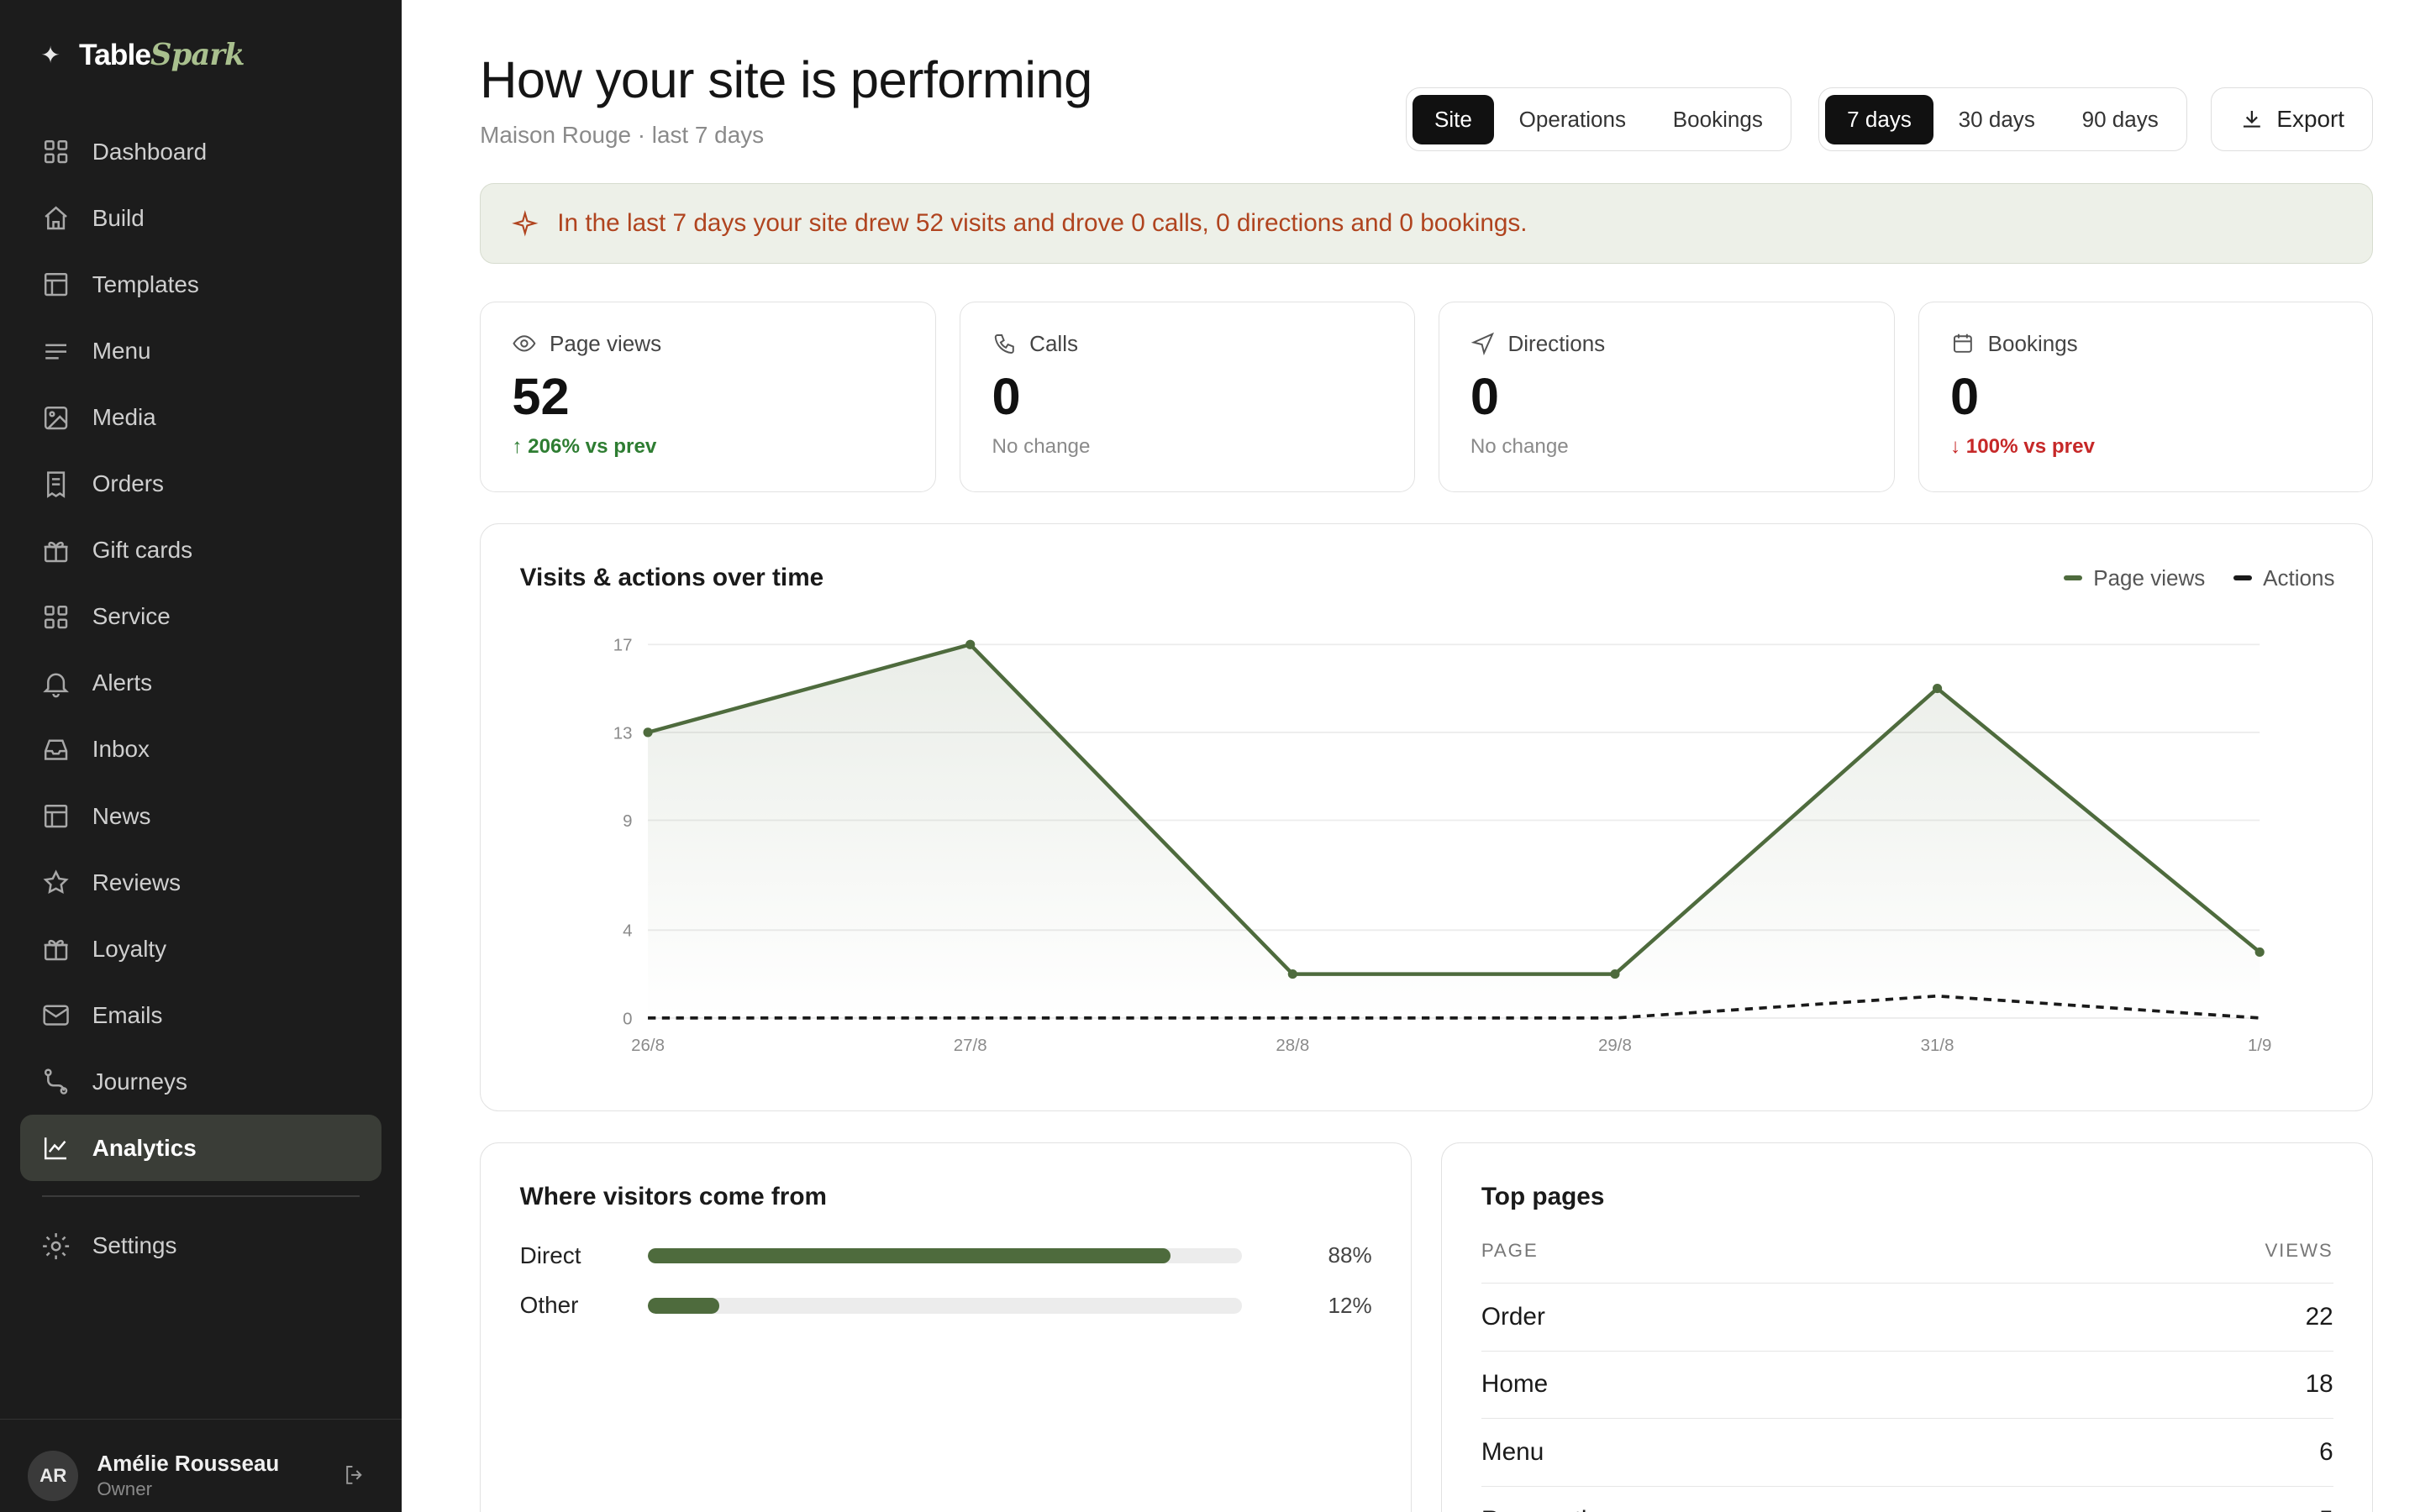  Describe the element at coordinates (2146, 397) in the screenshot. I see `stat-card-bookings: Bookings 0 ↓ 100% vs prev` at that location.